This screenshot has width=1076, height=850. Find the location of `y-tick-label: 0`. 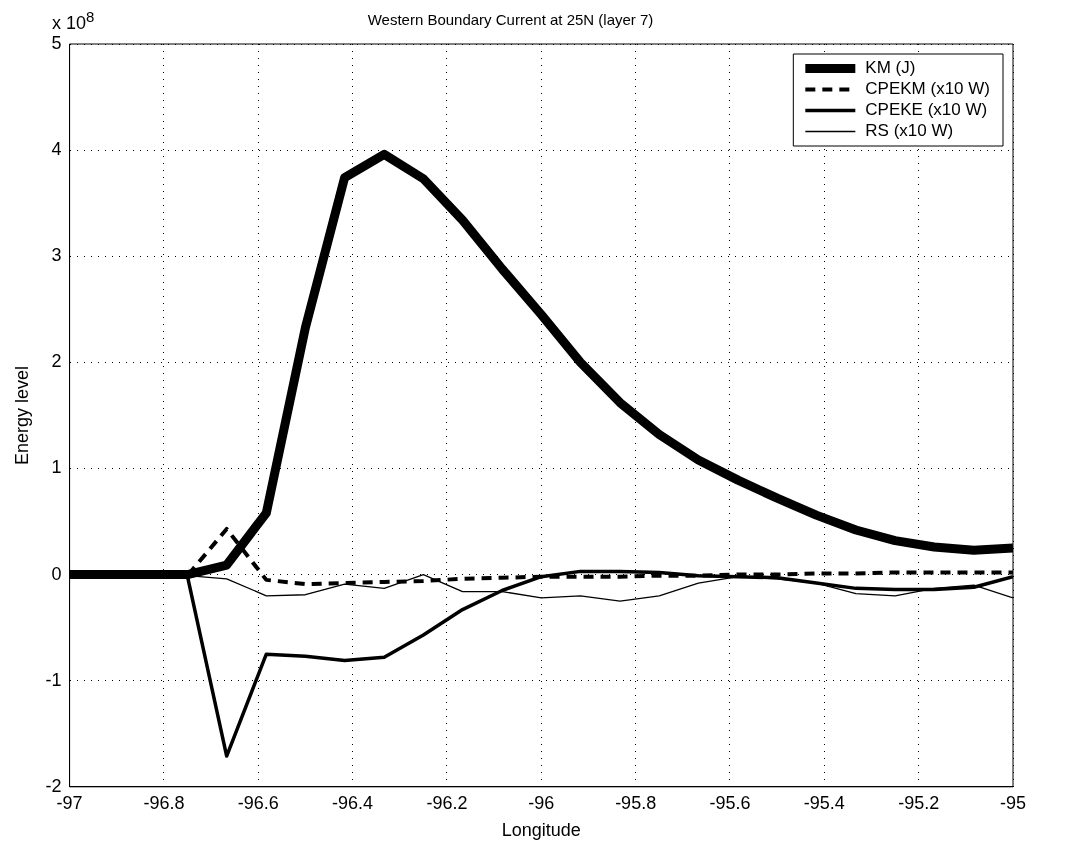

y-tick-label: 0 is located at coordinates (56, 573).